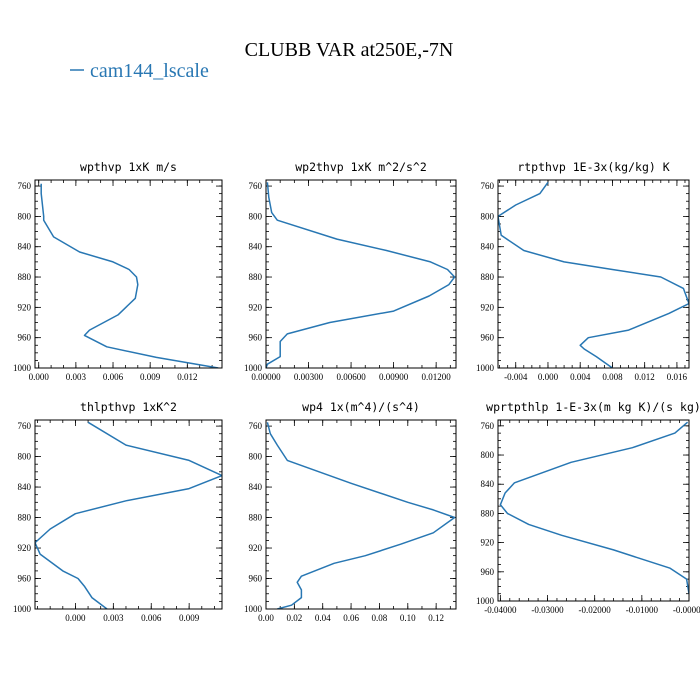 The image size is (700, 700). I want to click on x-tick-label: 0.016, so click(677, 377).